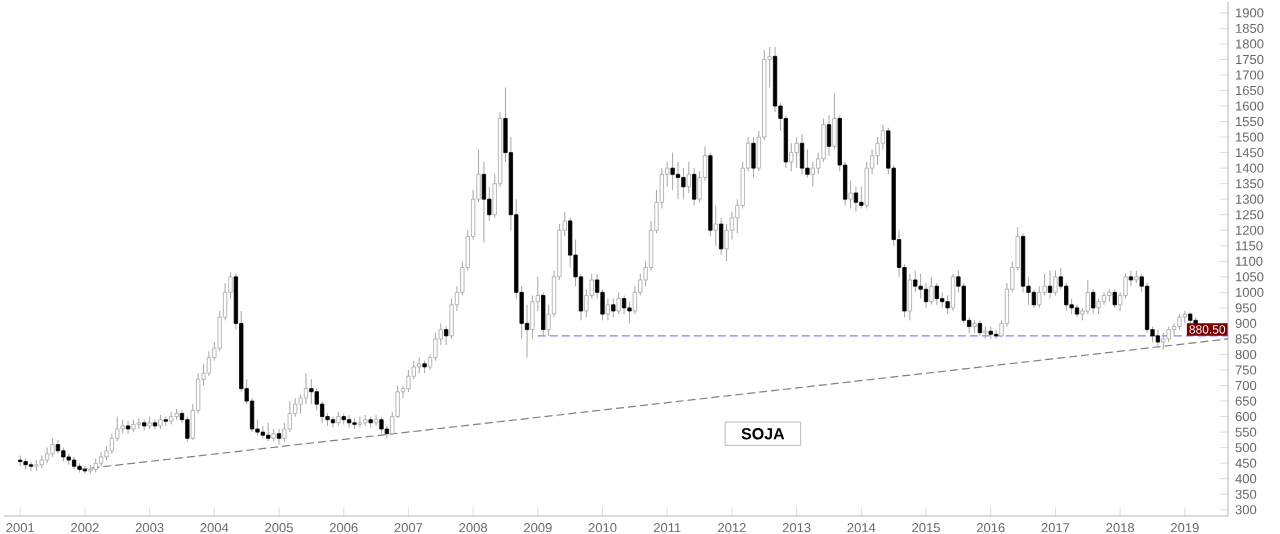 The image size is (1280, 534). What do you see at coordinates (763, 434) in the screenshot?
I see `text: SOJA` at bounding box center [763, 434].